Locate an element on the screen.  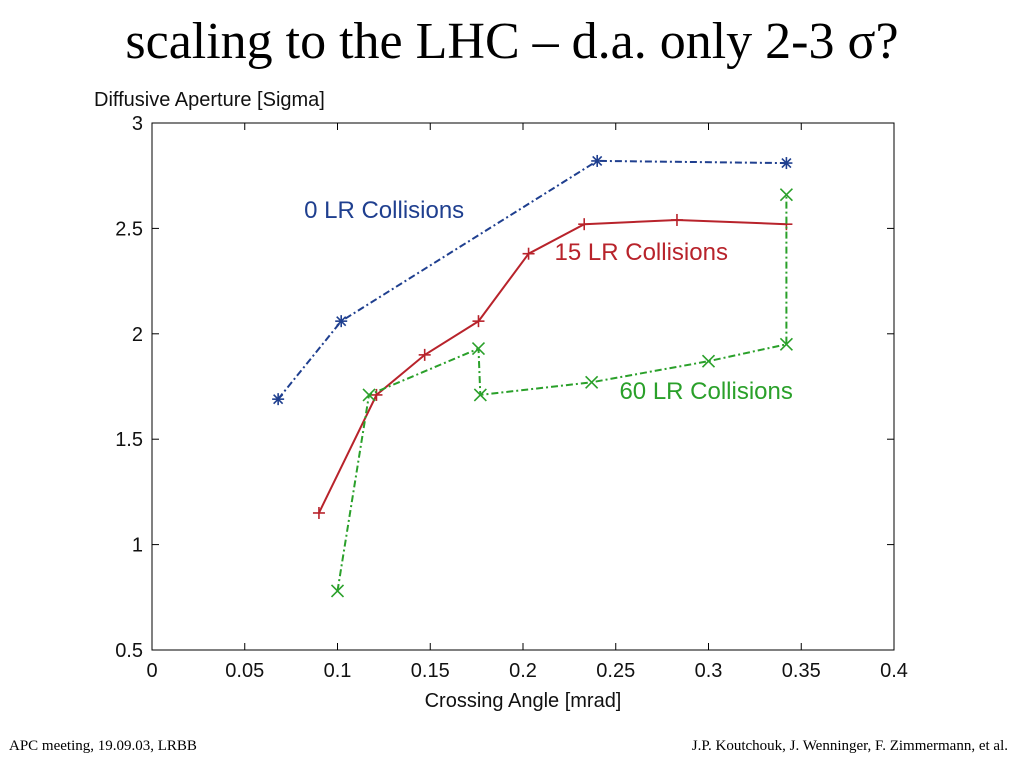
y-tick-label: 3 is located at coordinates (137, 124).